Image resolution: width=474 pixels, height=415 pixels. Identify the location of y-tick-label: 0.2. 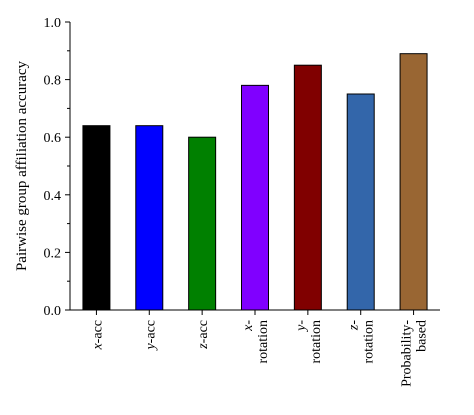
(53, 253).